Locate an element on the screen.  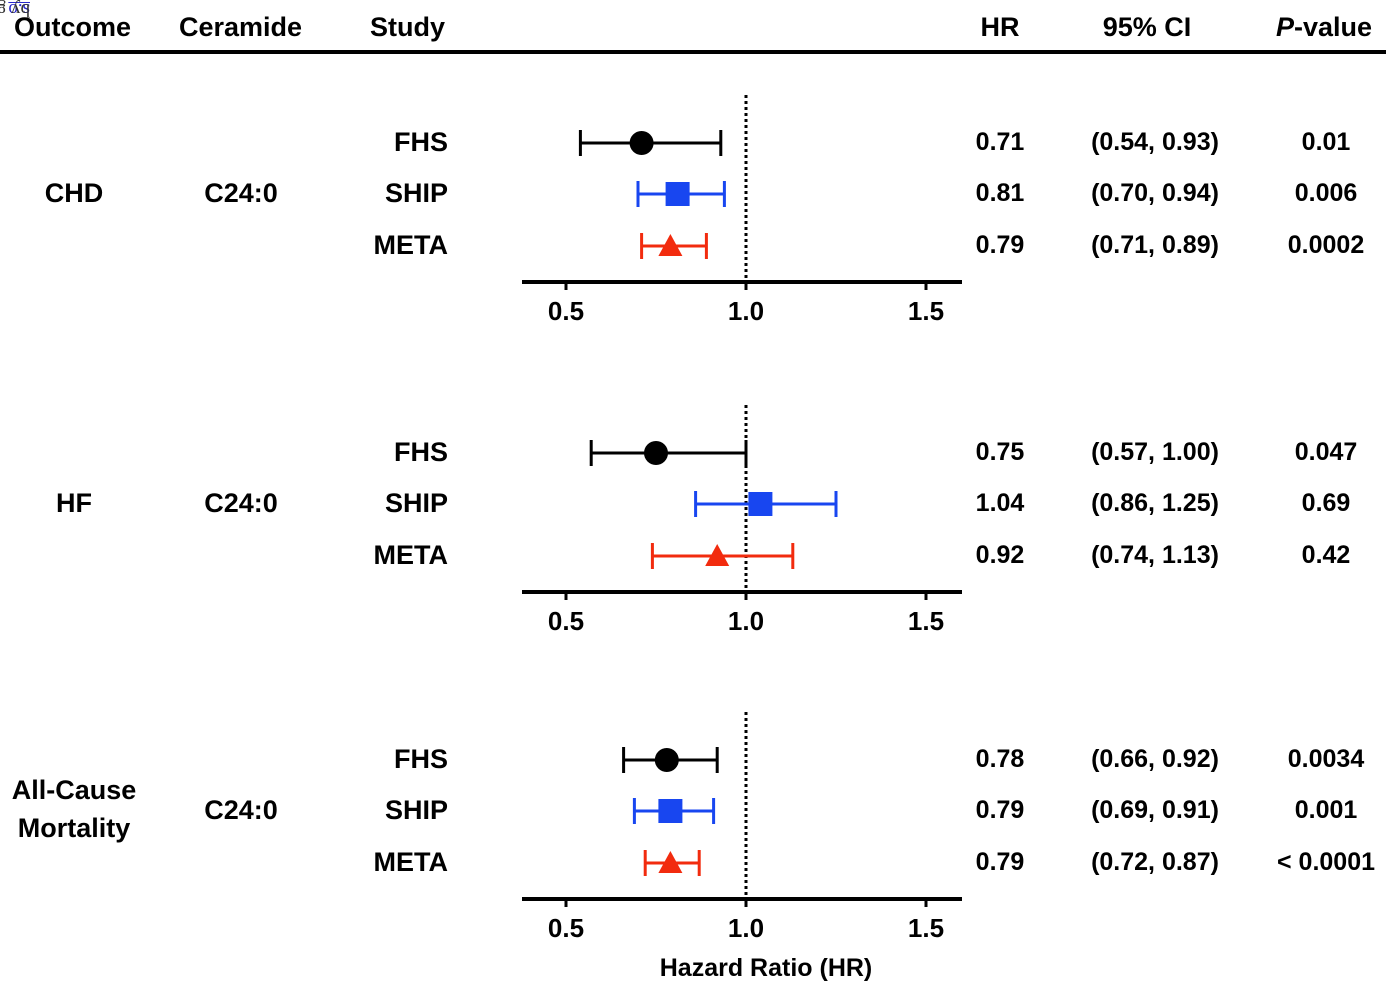
hr-value: 0.75 is located at coordinates (1000, 452).